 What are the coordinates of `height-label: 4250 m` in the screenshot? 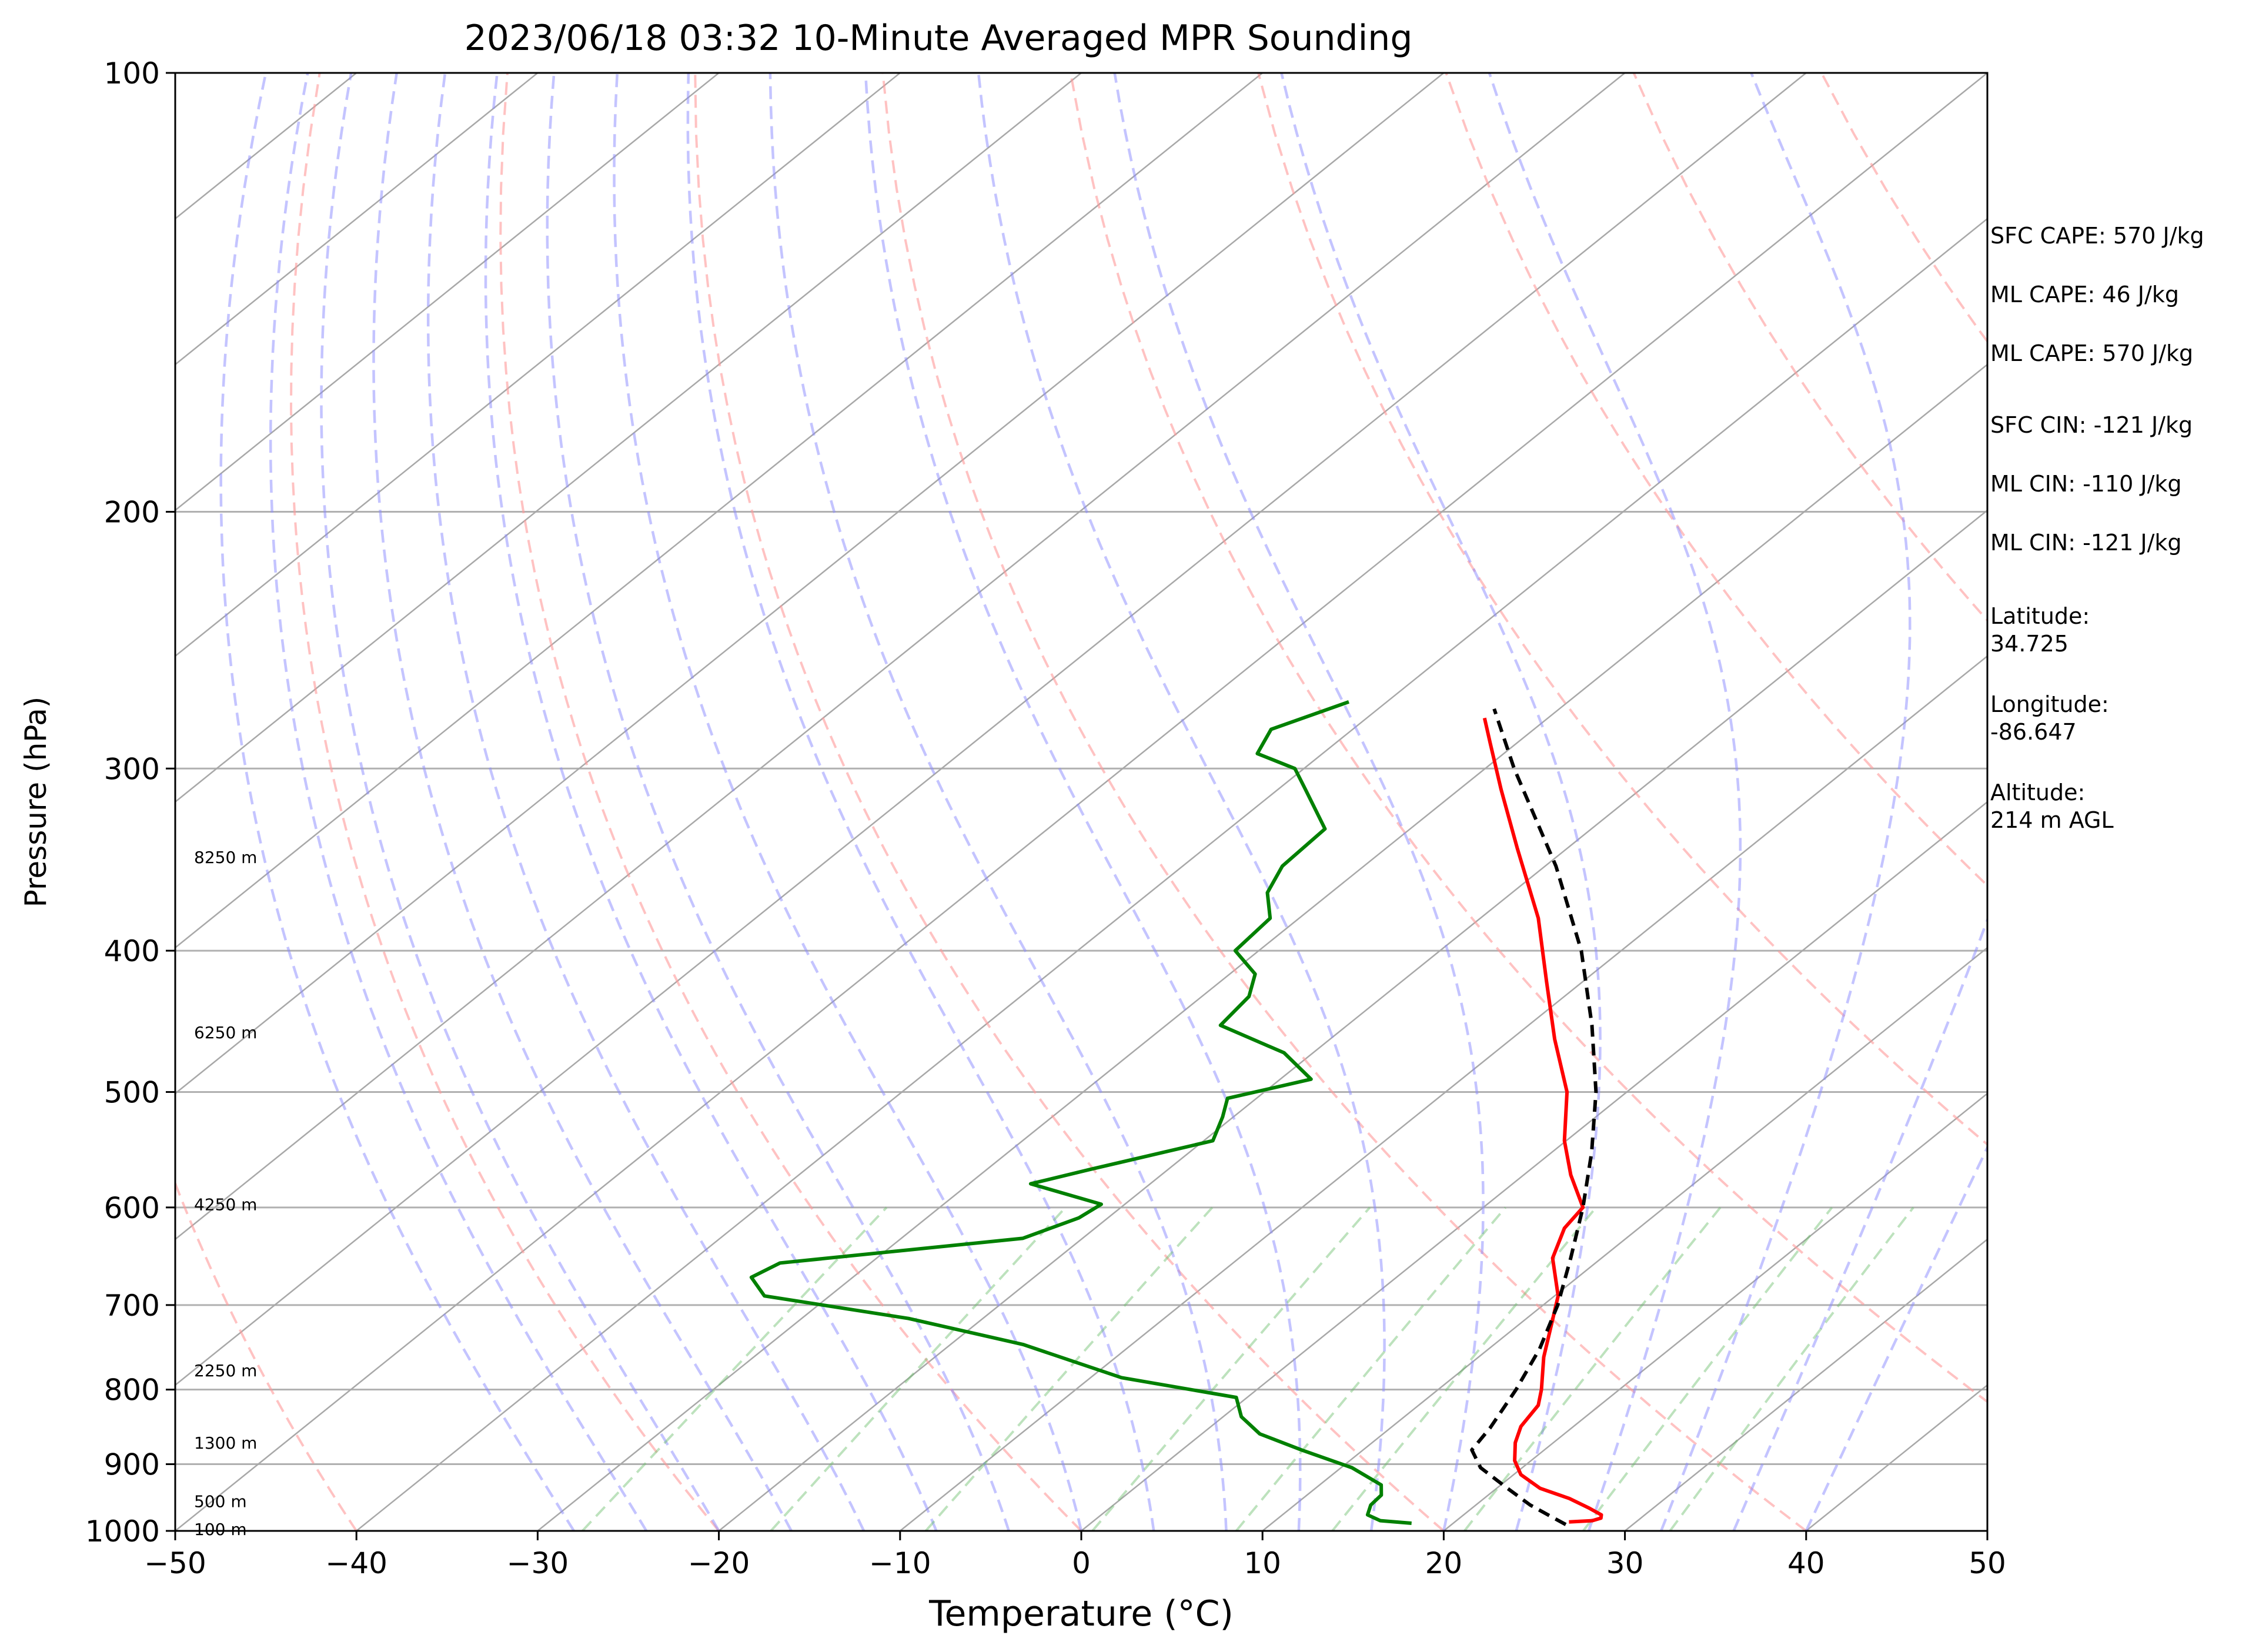 It's located at (225, 1204).